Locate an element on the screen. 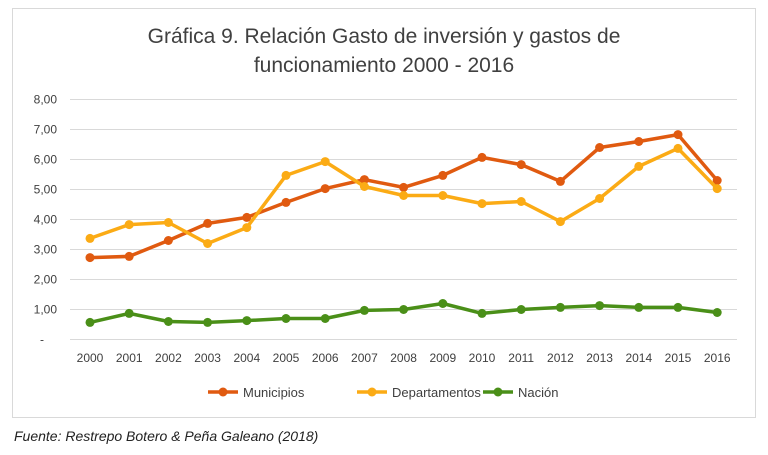 This screenshot has height=455, width=768. x-tick-label: 2010 is located at coordinates (482, 358).